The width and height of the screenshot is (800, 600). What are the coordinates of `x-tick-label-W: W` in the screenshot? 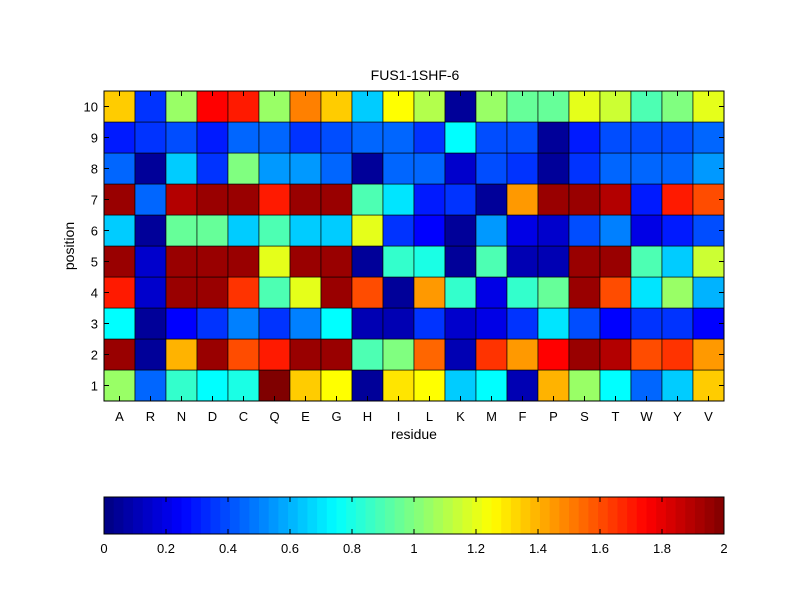 It's located at (646, 416).